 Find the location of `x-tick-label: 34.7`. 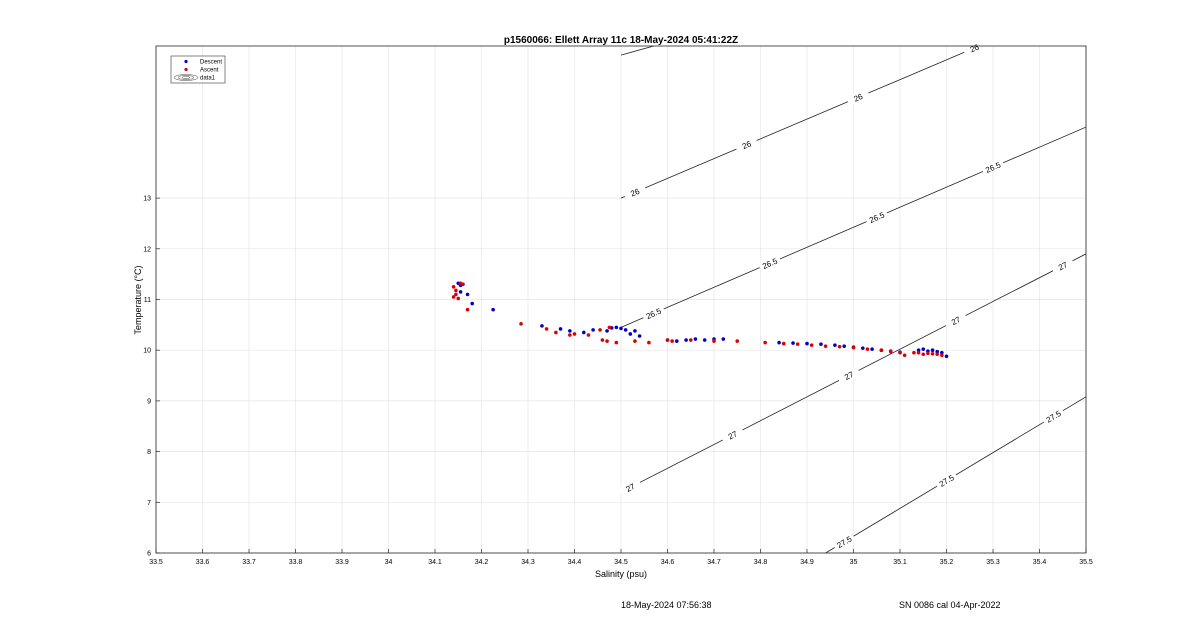

x-tick-label: 34.7 is located at coordinates (714, 562).